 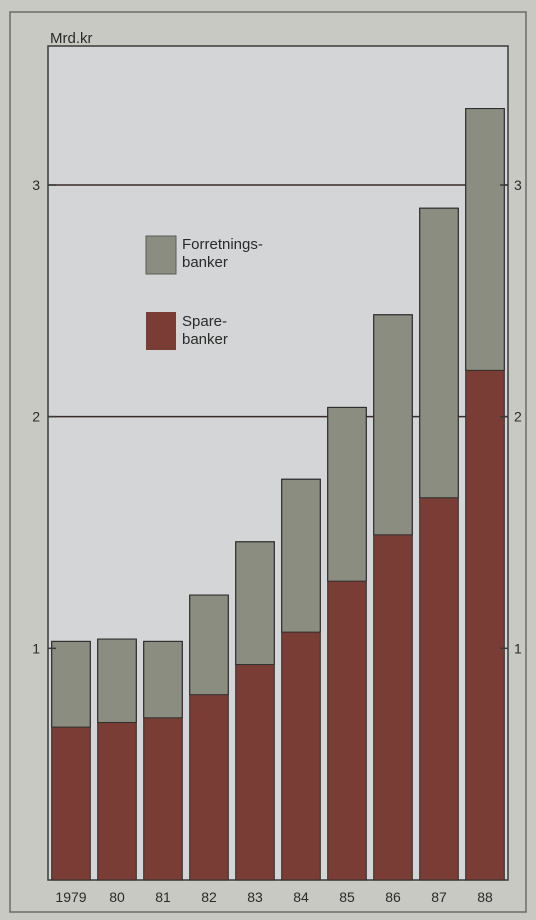 I want to click on y-tick-label-right-3: 3, so click(x=518, y=185).